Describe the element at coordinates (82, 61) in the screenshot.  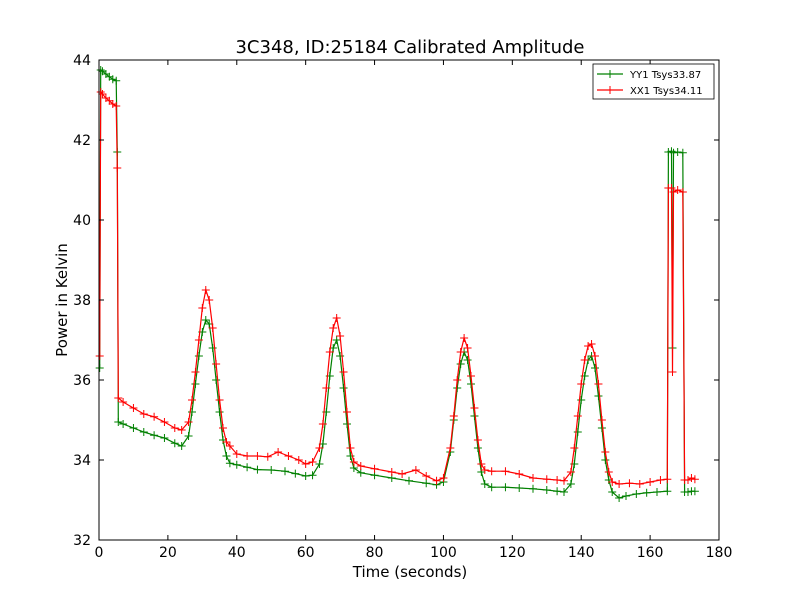
I see `y-tick-label: 44` at that location.